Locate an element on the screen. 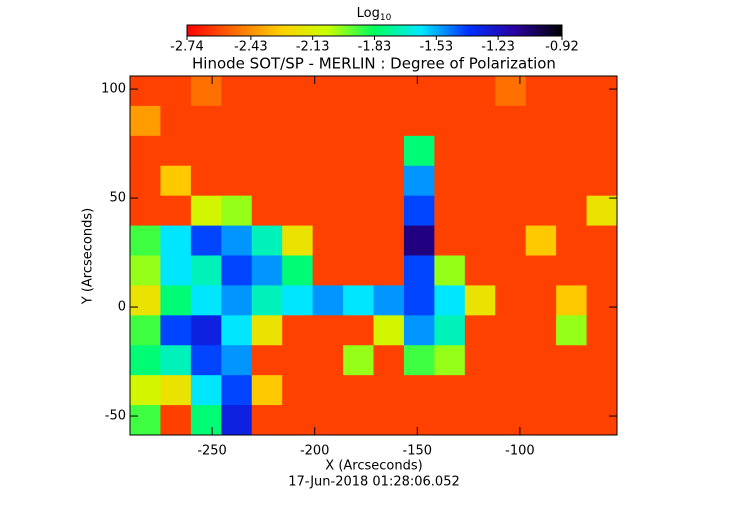  colorbar-label-sub: 10 is located at coordinates (386, 18).